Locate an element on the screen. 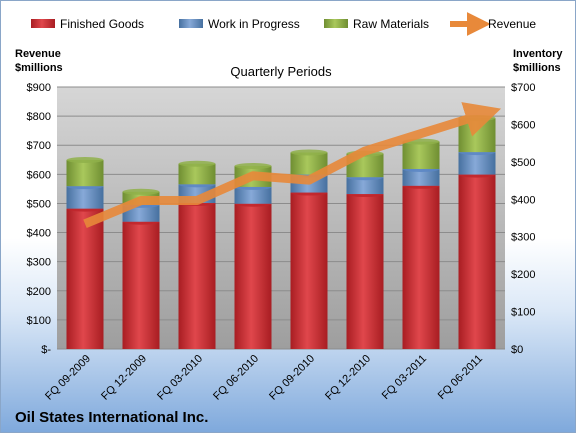 This screenshot has height=434, width=576. legend-label-finished-goods: Finished Goods is located at coordinates (102, 24).